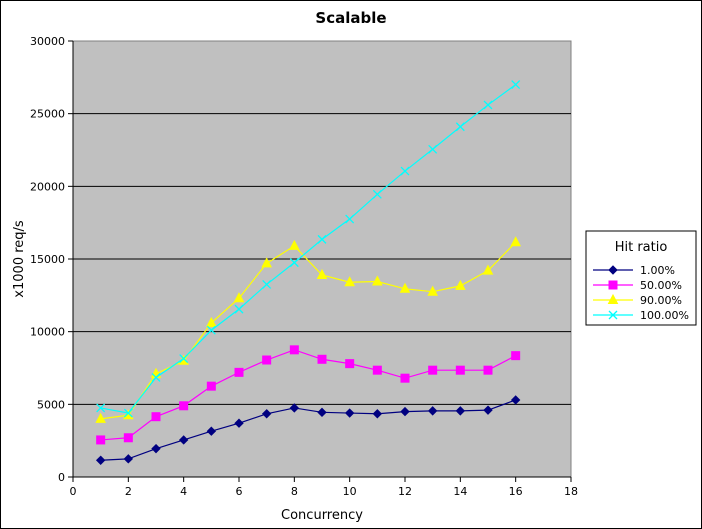 The width and height of the screenshot is (702, 529). Describe the element at coordinates (657, 270) in the screenshot. I see `legend-label-1: 1.00%` at that location.